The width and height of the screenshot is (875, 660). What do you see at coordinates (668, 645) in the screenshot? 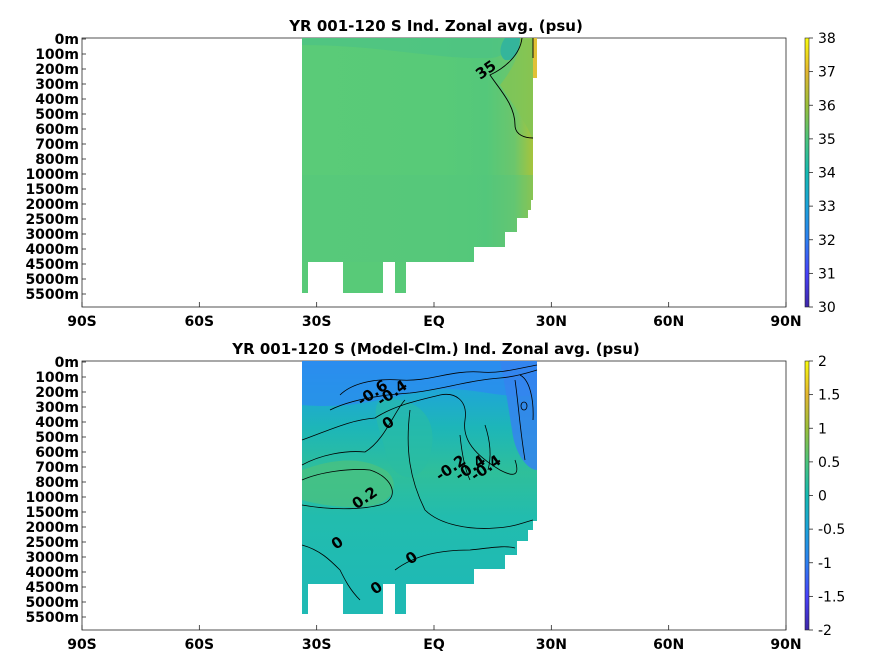
I see `bottom-x-tick-label: 60N` at bounding box center [668, 645].